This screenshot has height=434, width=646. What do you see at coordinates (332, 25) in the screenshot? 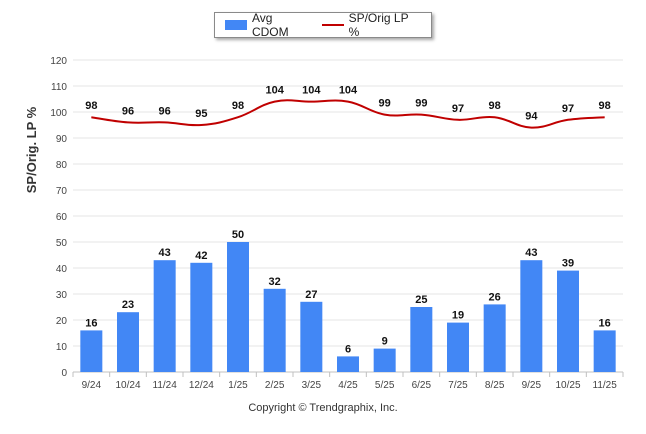
I see `legend-swatch-line-icon` at bounding box center [332, 25].